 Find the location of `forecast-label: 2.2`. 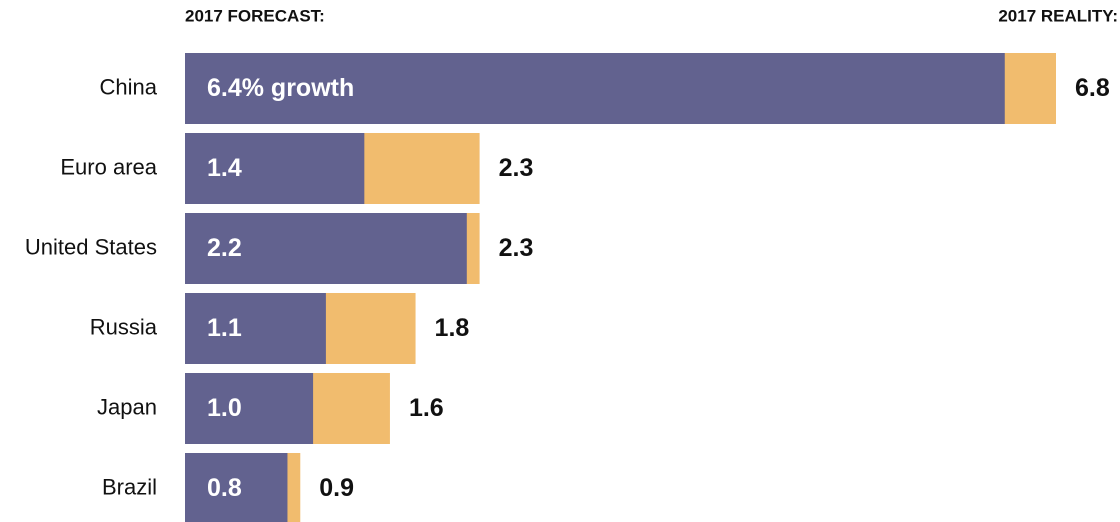

forecast-label: 2.2 is located at coordinates (224, 248).